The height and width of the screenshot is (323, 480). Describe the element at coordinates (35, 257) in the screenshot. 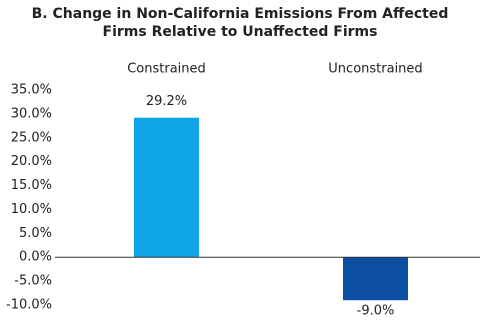

I see `y-tick-label: 0.0%` at that location.